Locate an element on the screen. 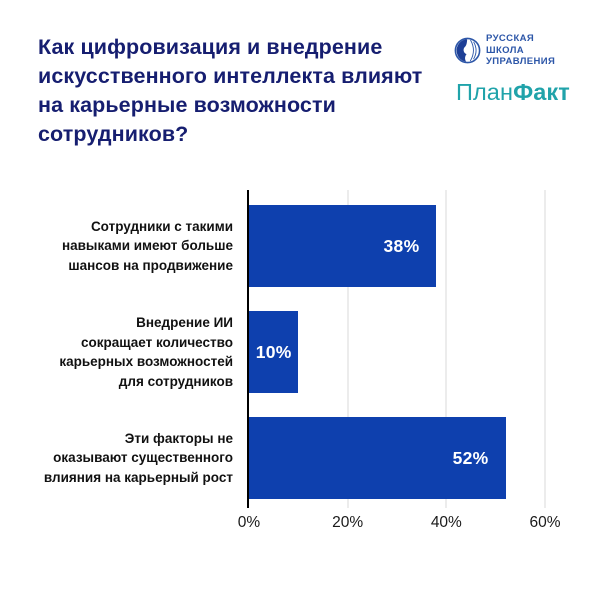  planfact-logo: ПланФакт is located at coordinates (513, 92).